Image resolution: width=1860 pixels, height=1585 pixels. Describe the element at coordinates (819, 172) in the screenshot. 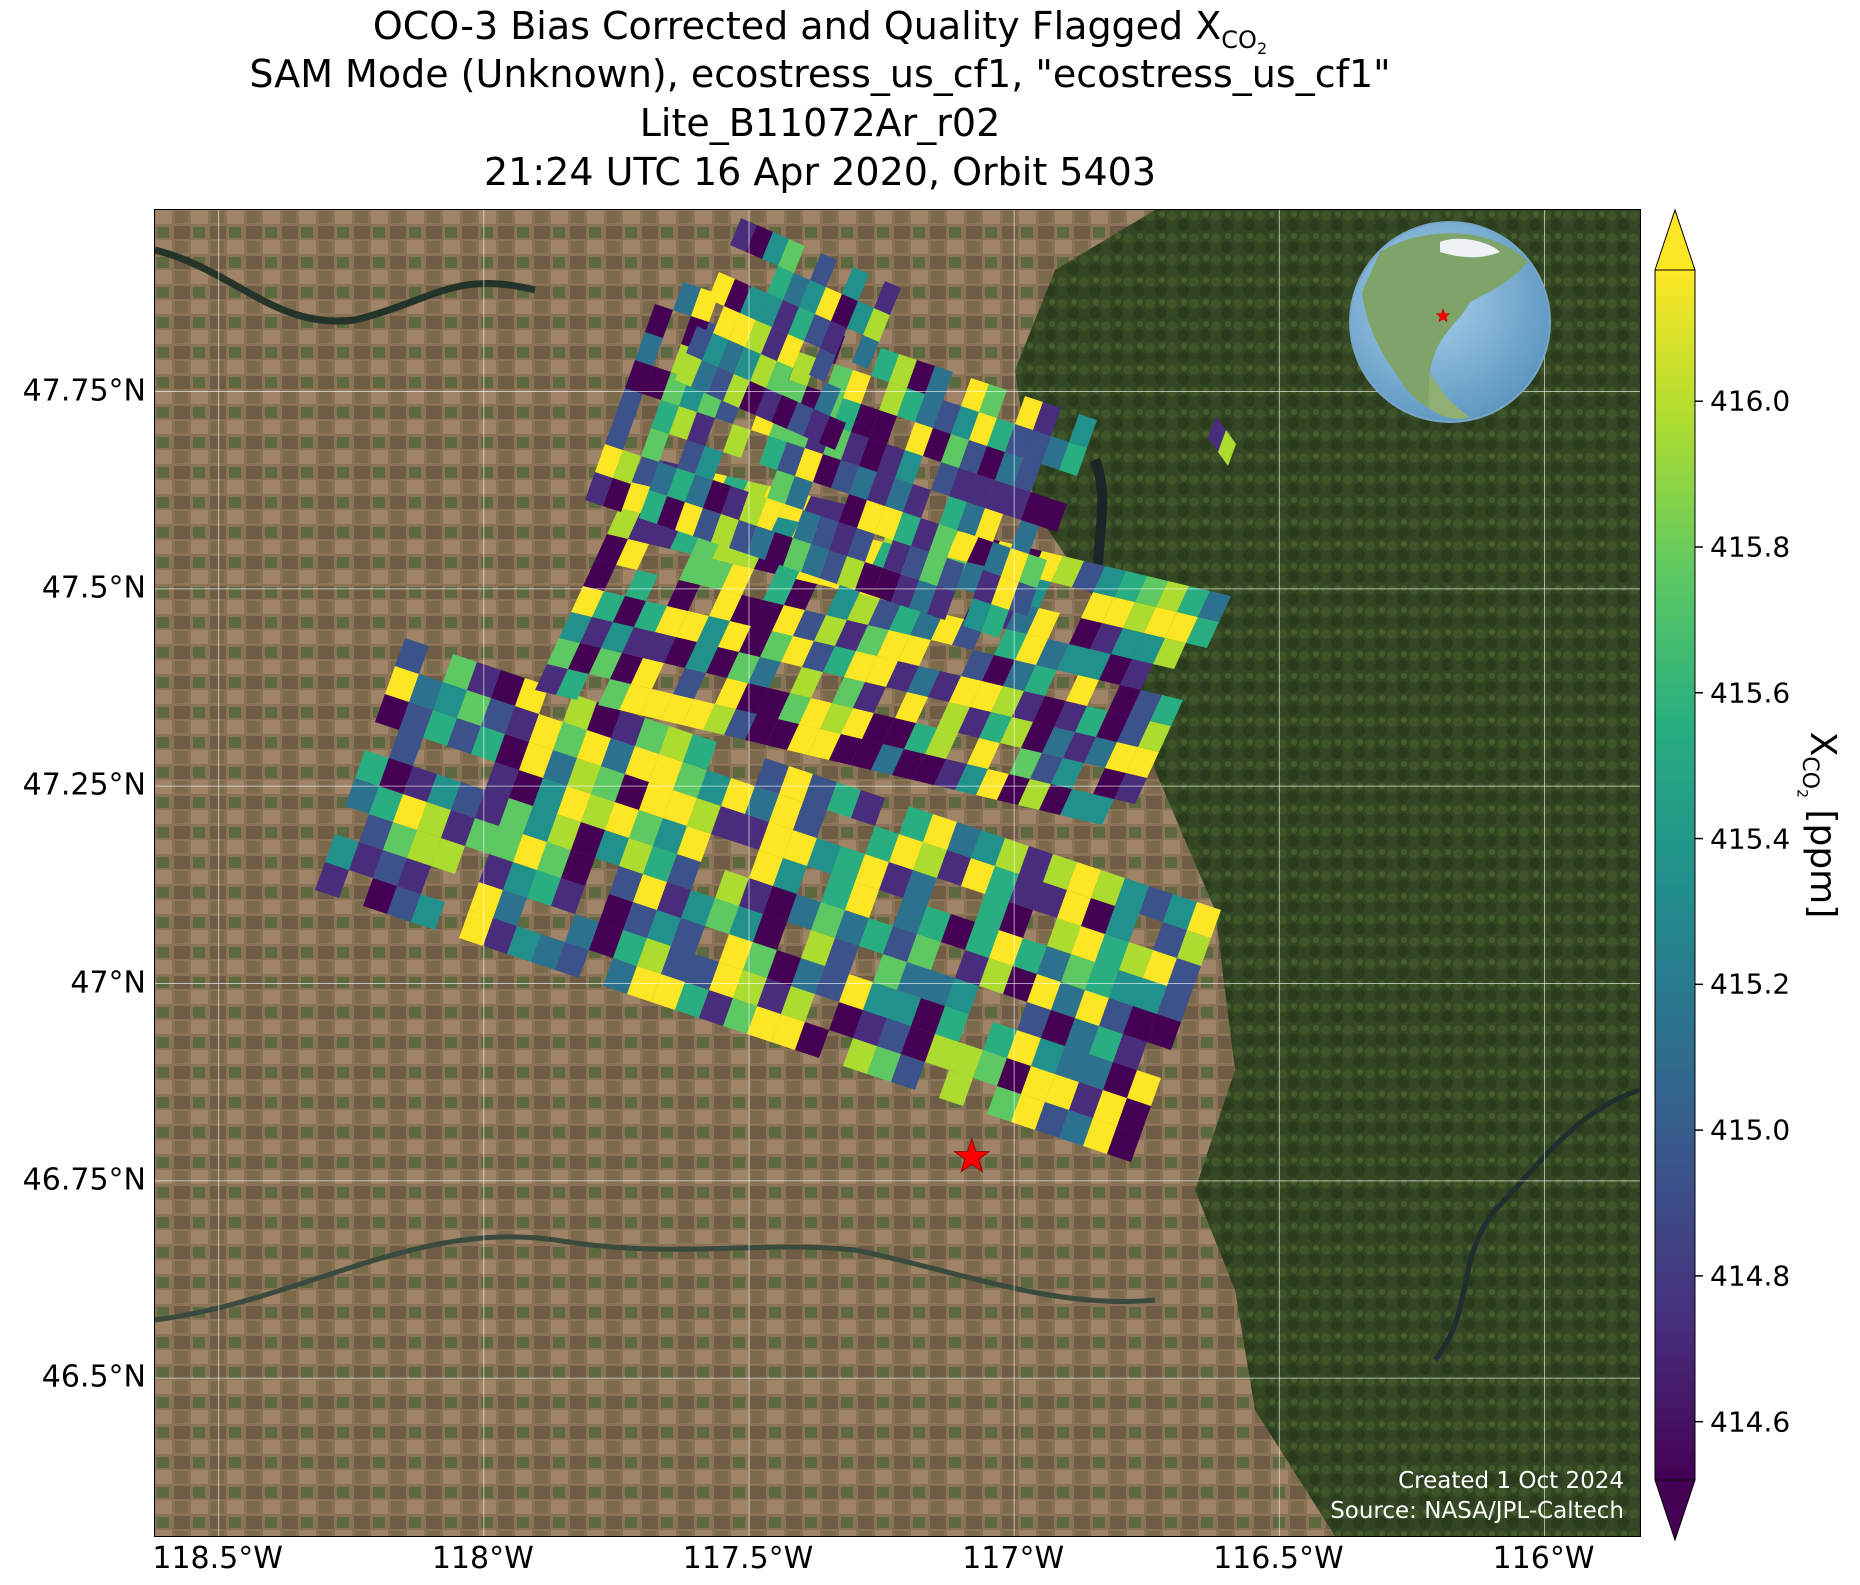

I see `title-line-4: 21:24 UTC 16 Apr 2020, Orbit 5403` at that location.